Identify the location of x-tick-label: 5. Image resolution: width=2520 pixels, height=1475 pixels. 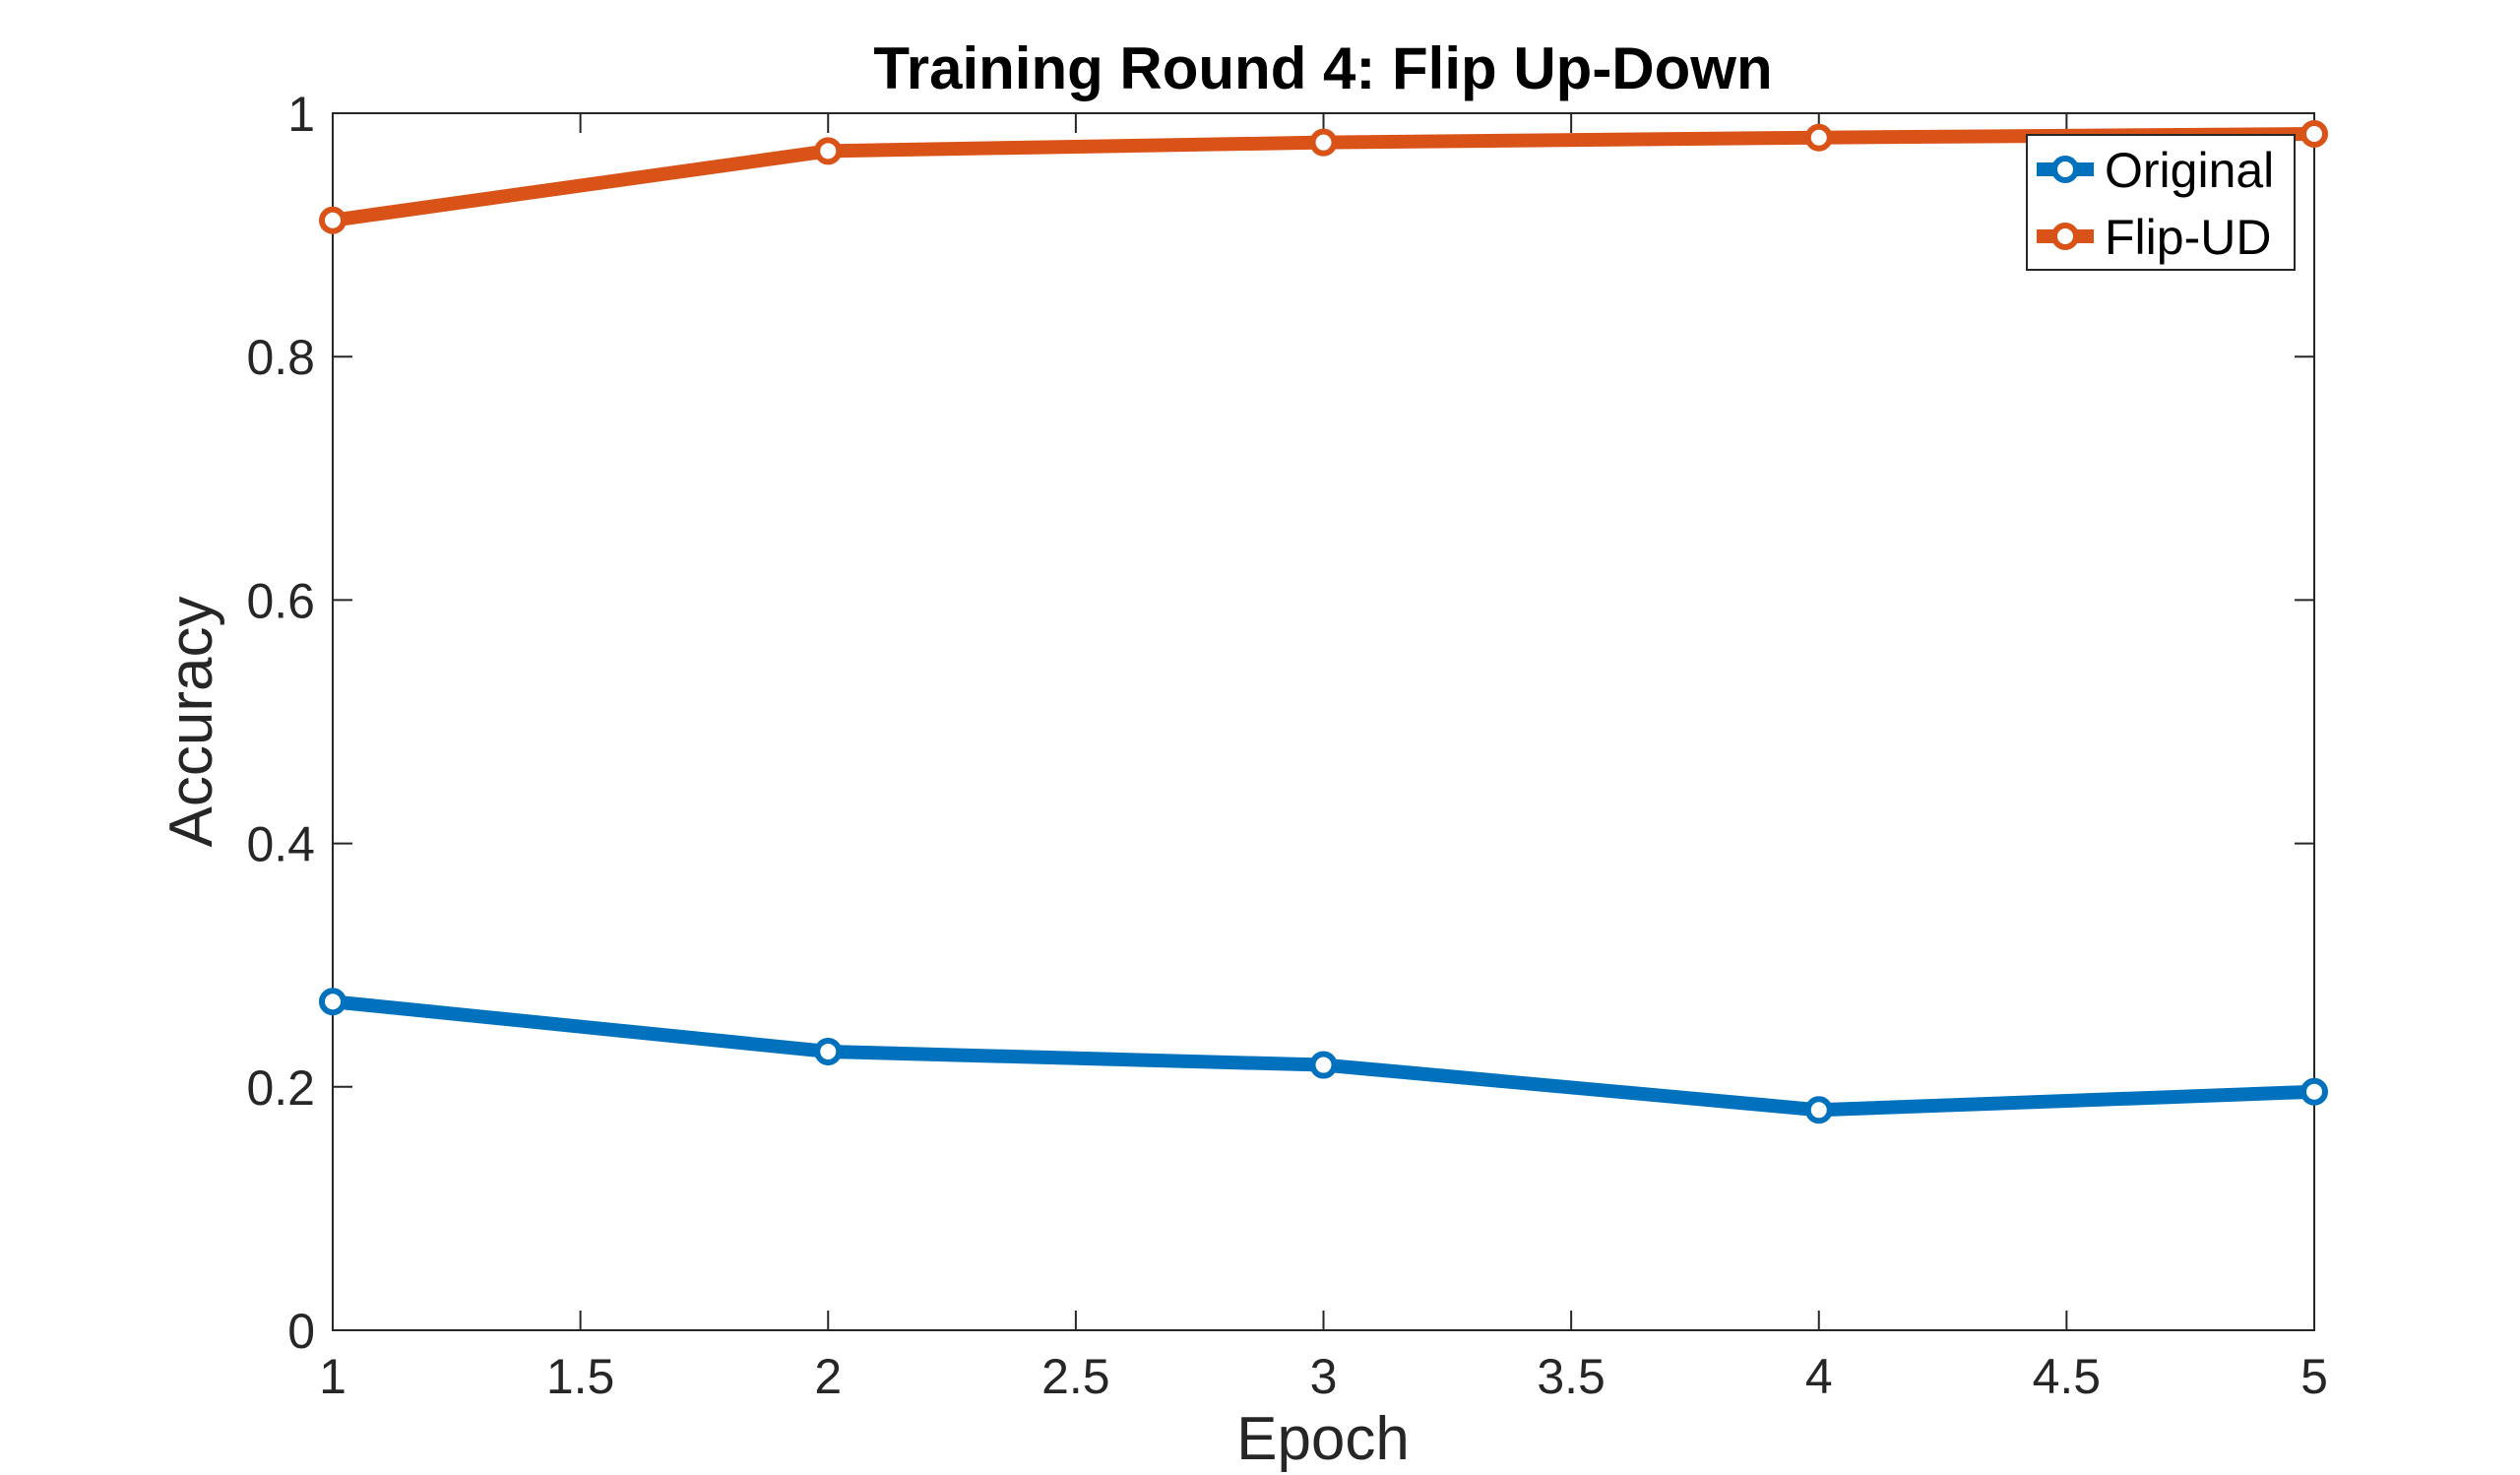
(2314, 1376).